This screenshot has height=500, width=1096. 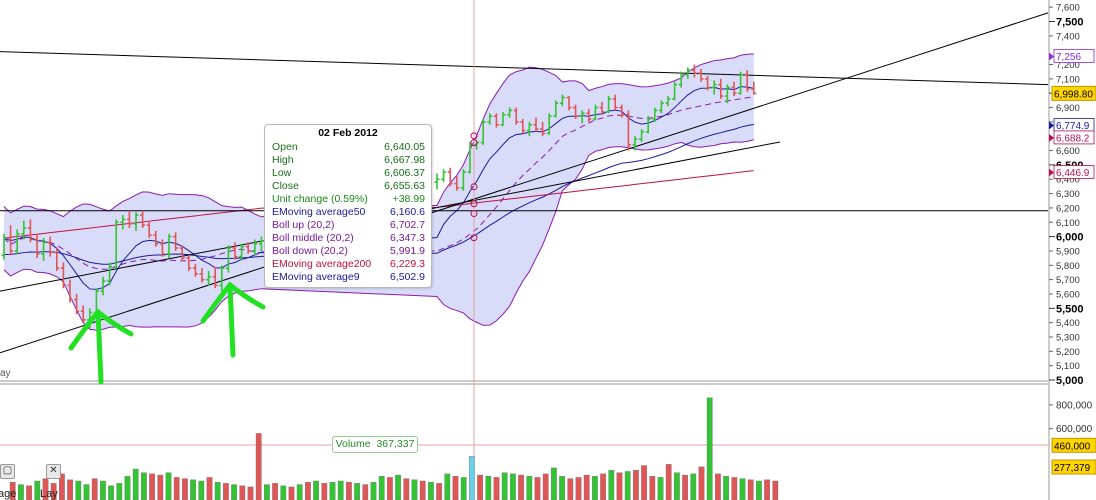 What do you see at coordinates (282, 173) in the screenshot?
I see `tooltip-row-label: Low` at bounding box center [282, 173].